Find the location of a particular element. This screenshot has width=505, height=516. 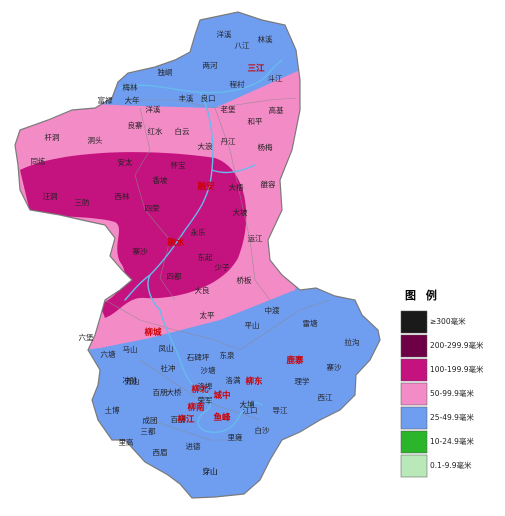

legend-item: 100-199.9毫米 is located at coordinates (442, 370).